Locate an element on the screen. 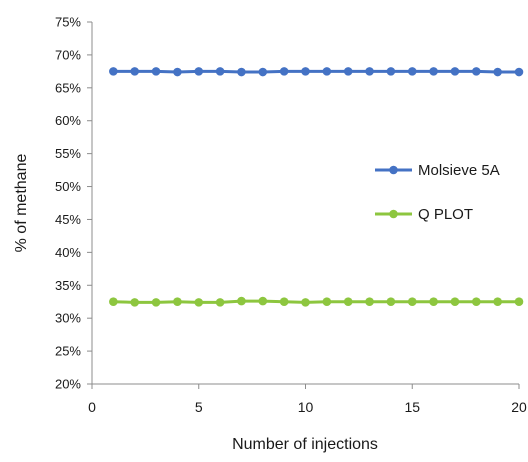  x-tick-label: 15 is located at coordinates (412, 407).